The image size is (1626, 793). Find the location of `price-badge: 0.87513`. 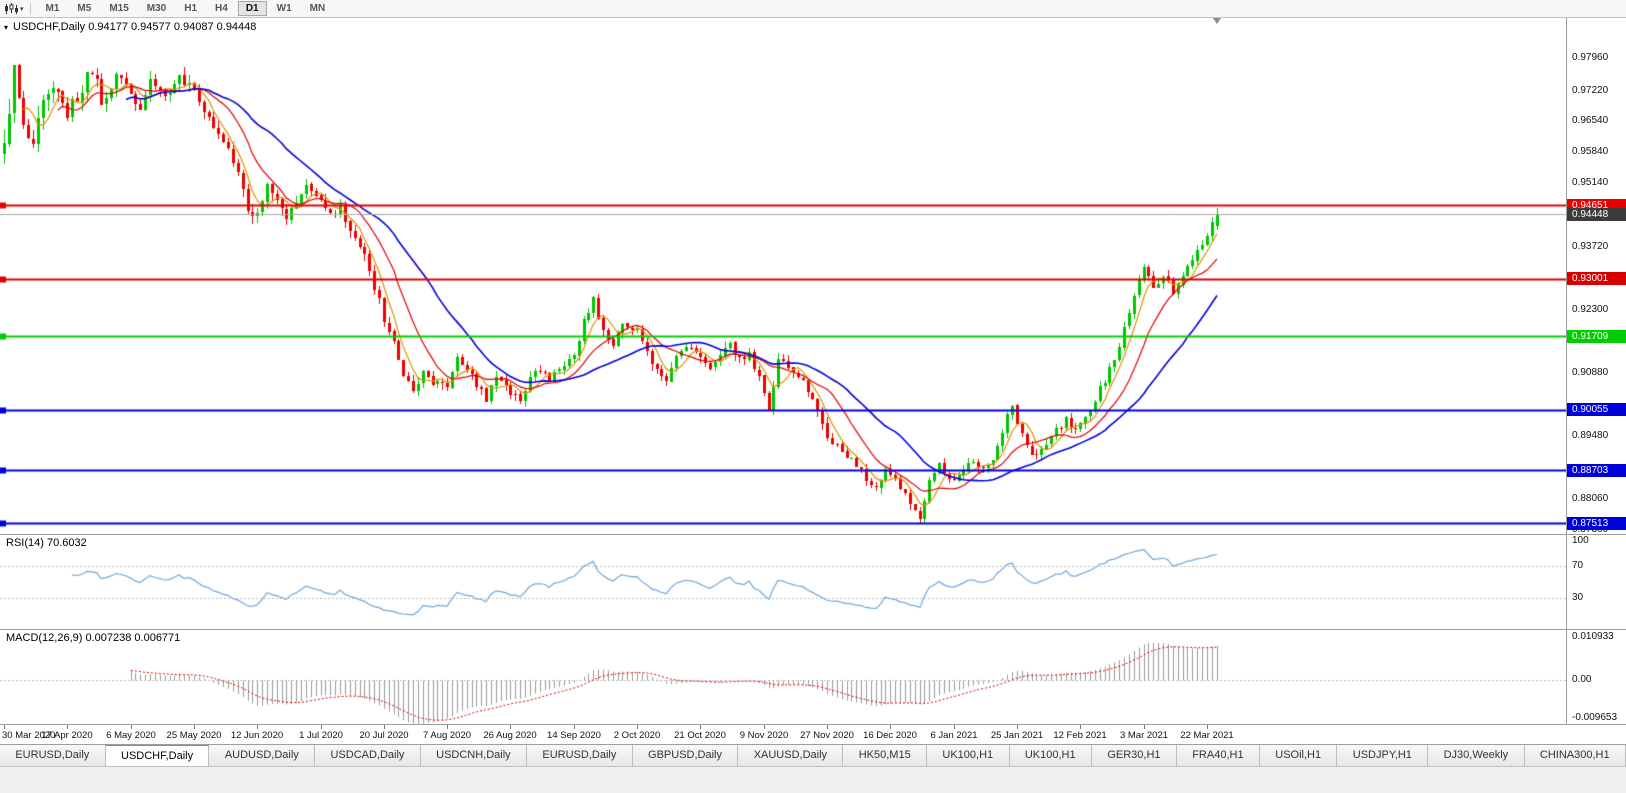

price-badge: 0.87513 is located at coordinates (1596, 523).